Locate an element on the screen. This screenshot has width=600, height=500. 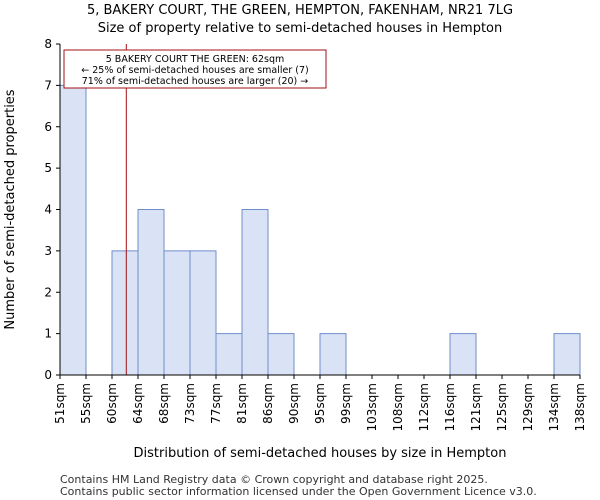
x-tick-label: 90sqm is located at coordinates (294, 403).